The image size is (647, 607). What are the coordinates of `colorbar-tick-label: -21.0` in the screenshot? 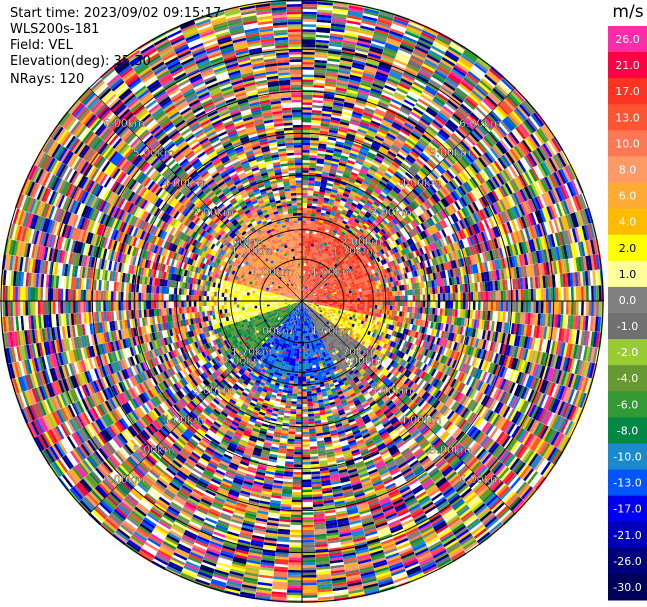 It's located at (627, 535).